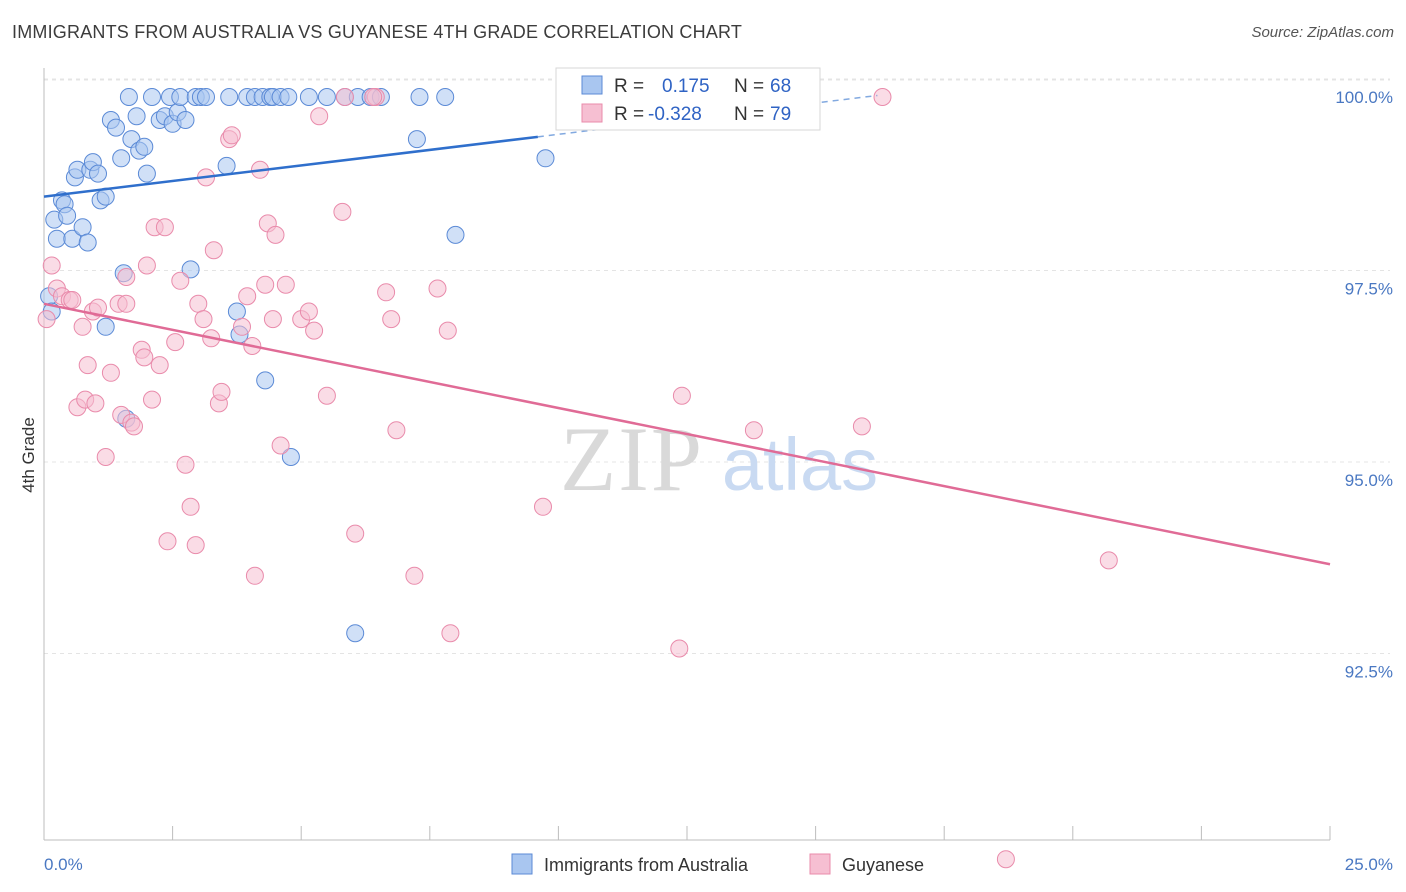 This screenshot has height=892, width=1406. Describe the element at coordinates (1369, 864) in the screenshot. I see `x-tick-label-max: 25.0%` at that location.